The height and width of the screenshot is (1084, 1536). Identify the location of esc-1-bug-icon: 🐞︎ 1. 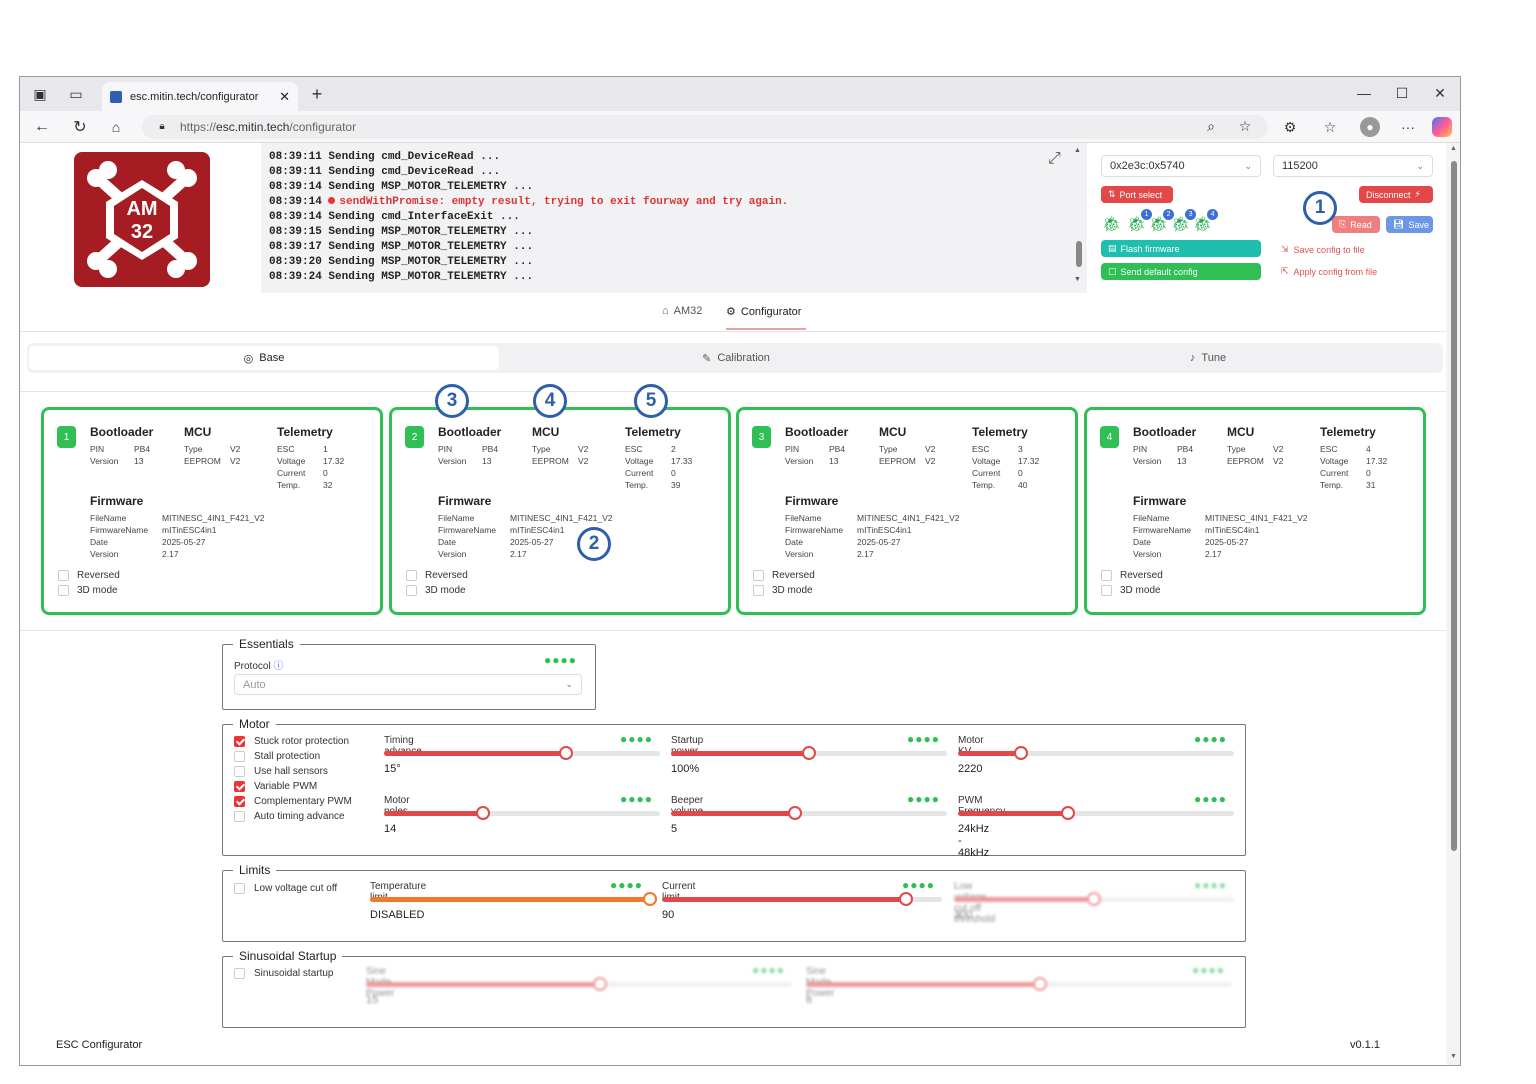
(1136, 224).